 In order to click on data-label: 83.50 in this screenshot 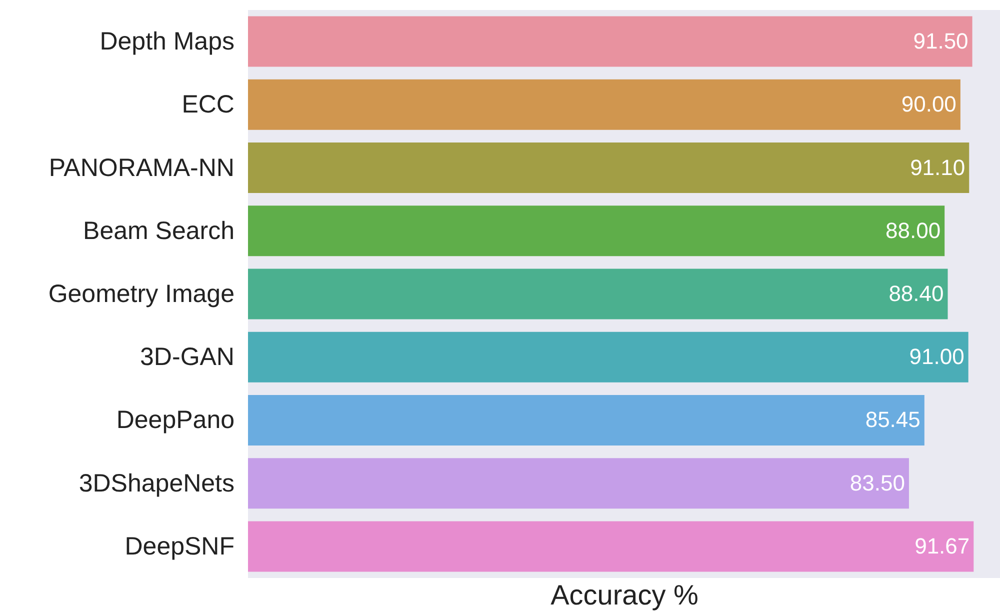, I will do `click(877, 483)`.